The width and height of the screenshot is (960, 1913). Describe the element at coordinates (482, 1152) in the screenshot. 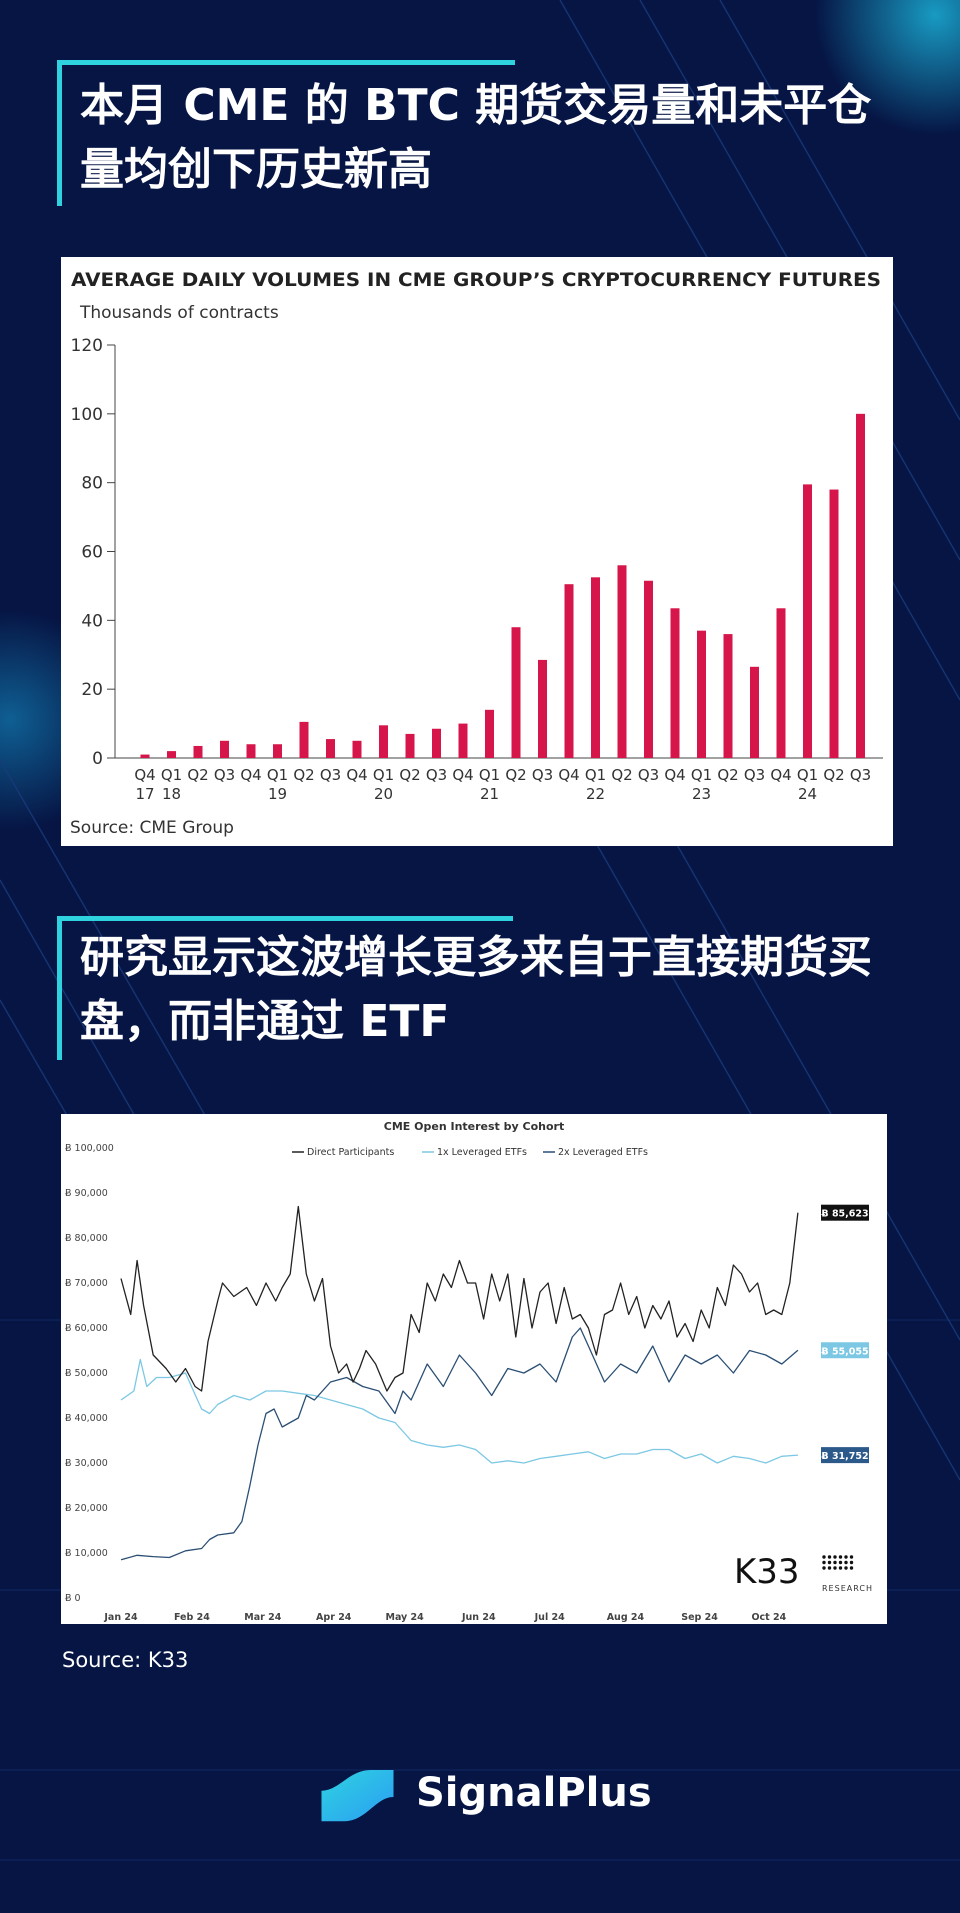

I see `chart2-legend-label: 1x Leveraged ETFs` at that location.